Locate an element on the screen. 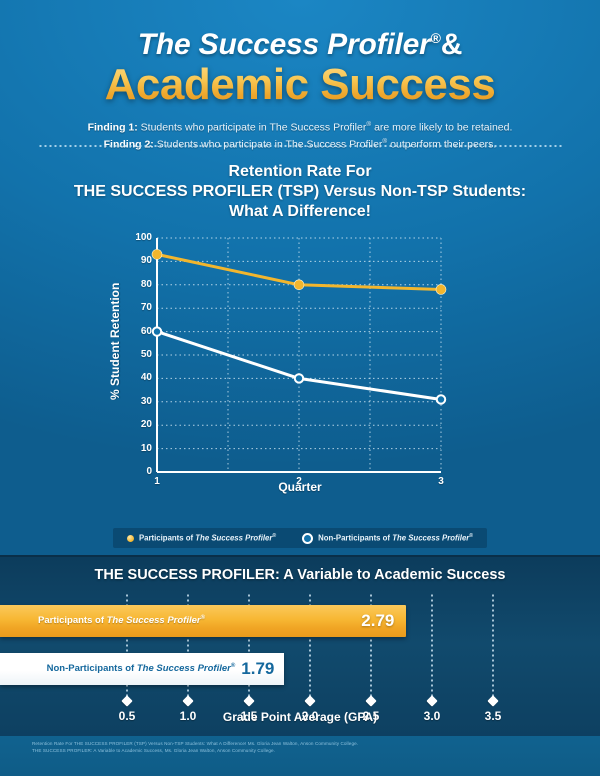  finding-1-label: Finding 1: is located at coordinates (112, 127).